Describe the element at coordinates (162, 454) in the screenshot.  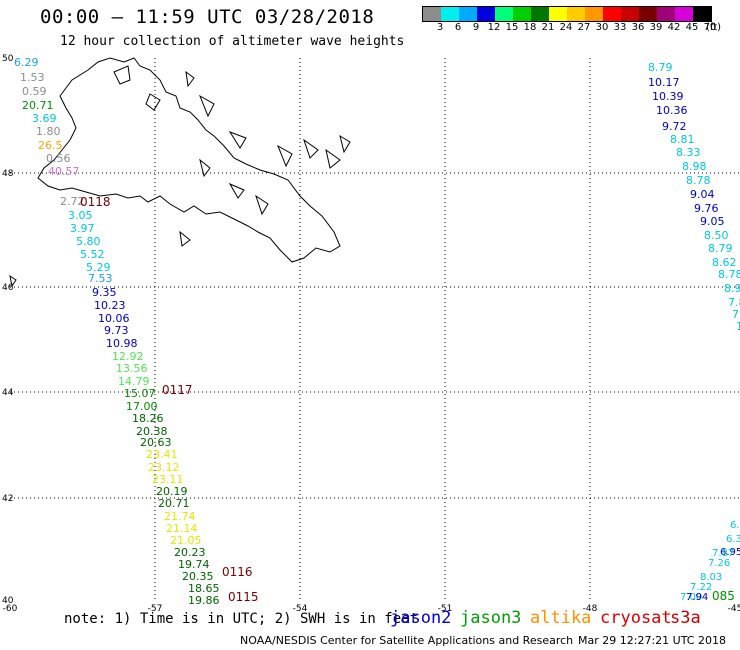
I see `track-value-label: 23.41` at that location.